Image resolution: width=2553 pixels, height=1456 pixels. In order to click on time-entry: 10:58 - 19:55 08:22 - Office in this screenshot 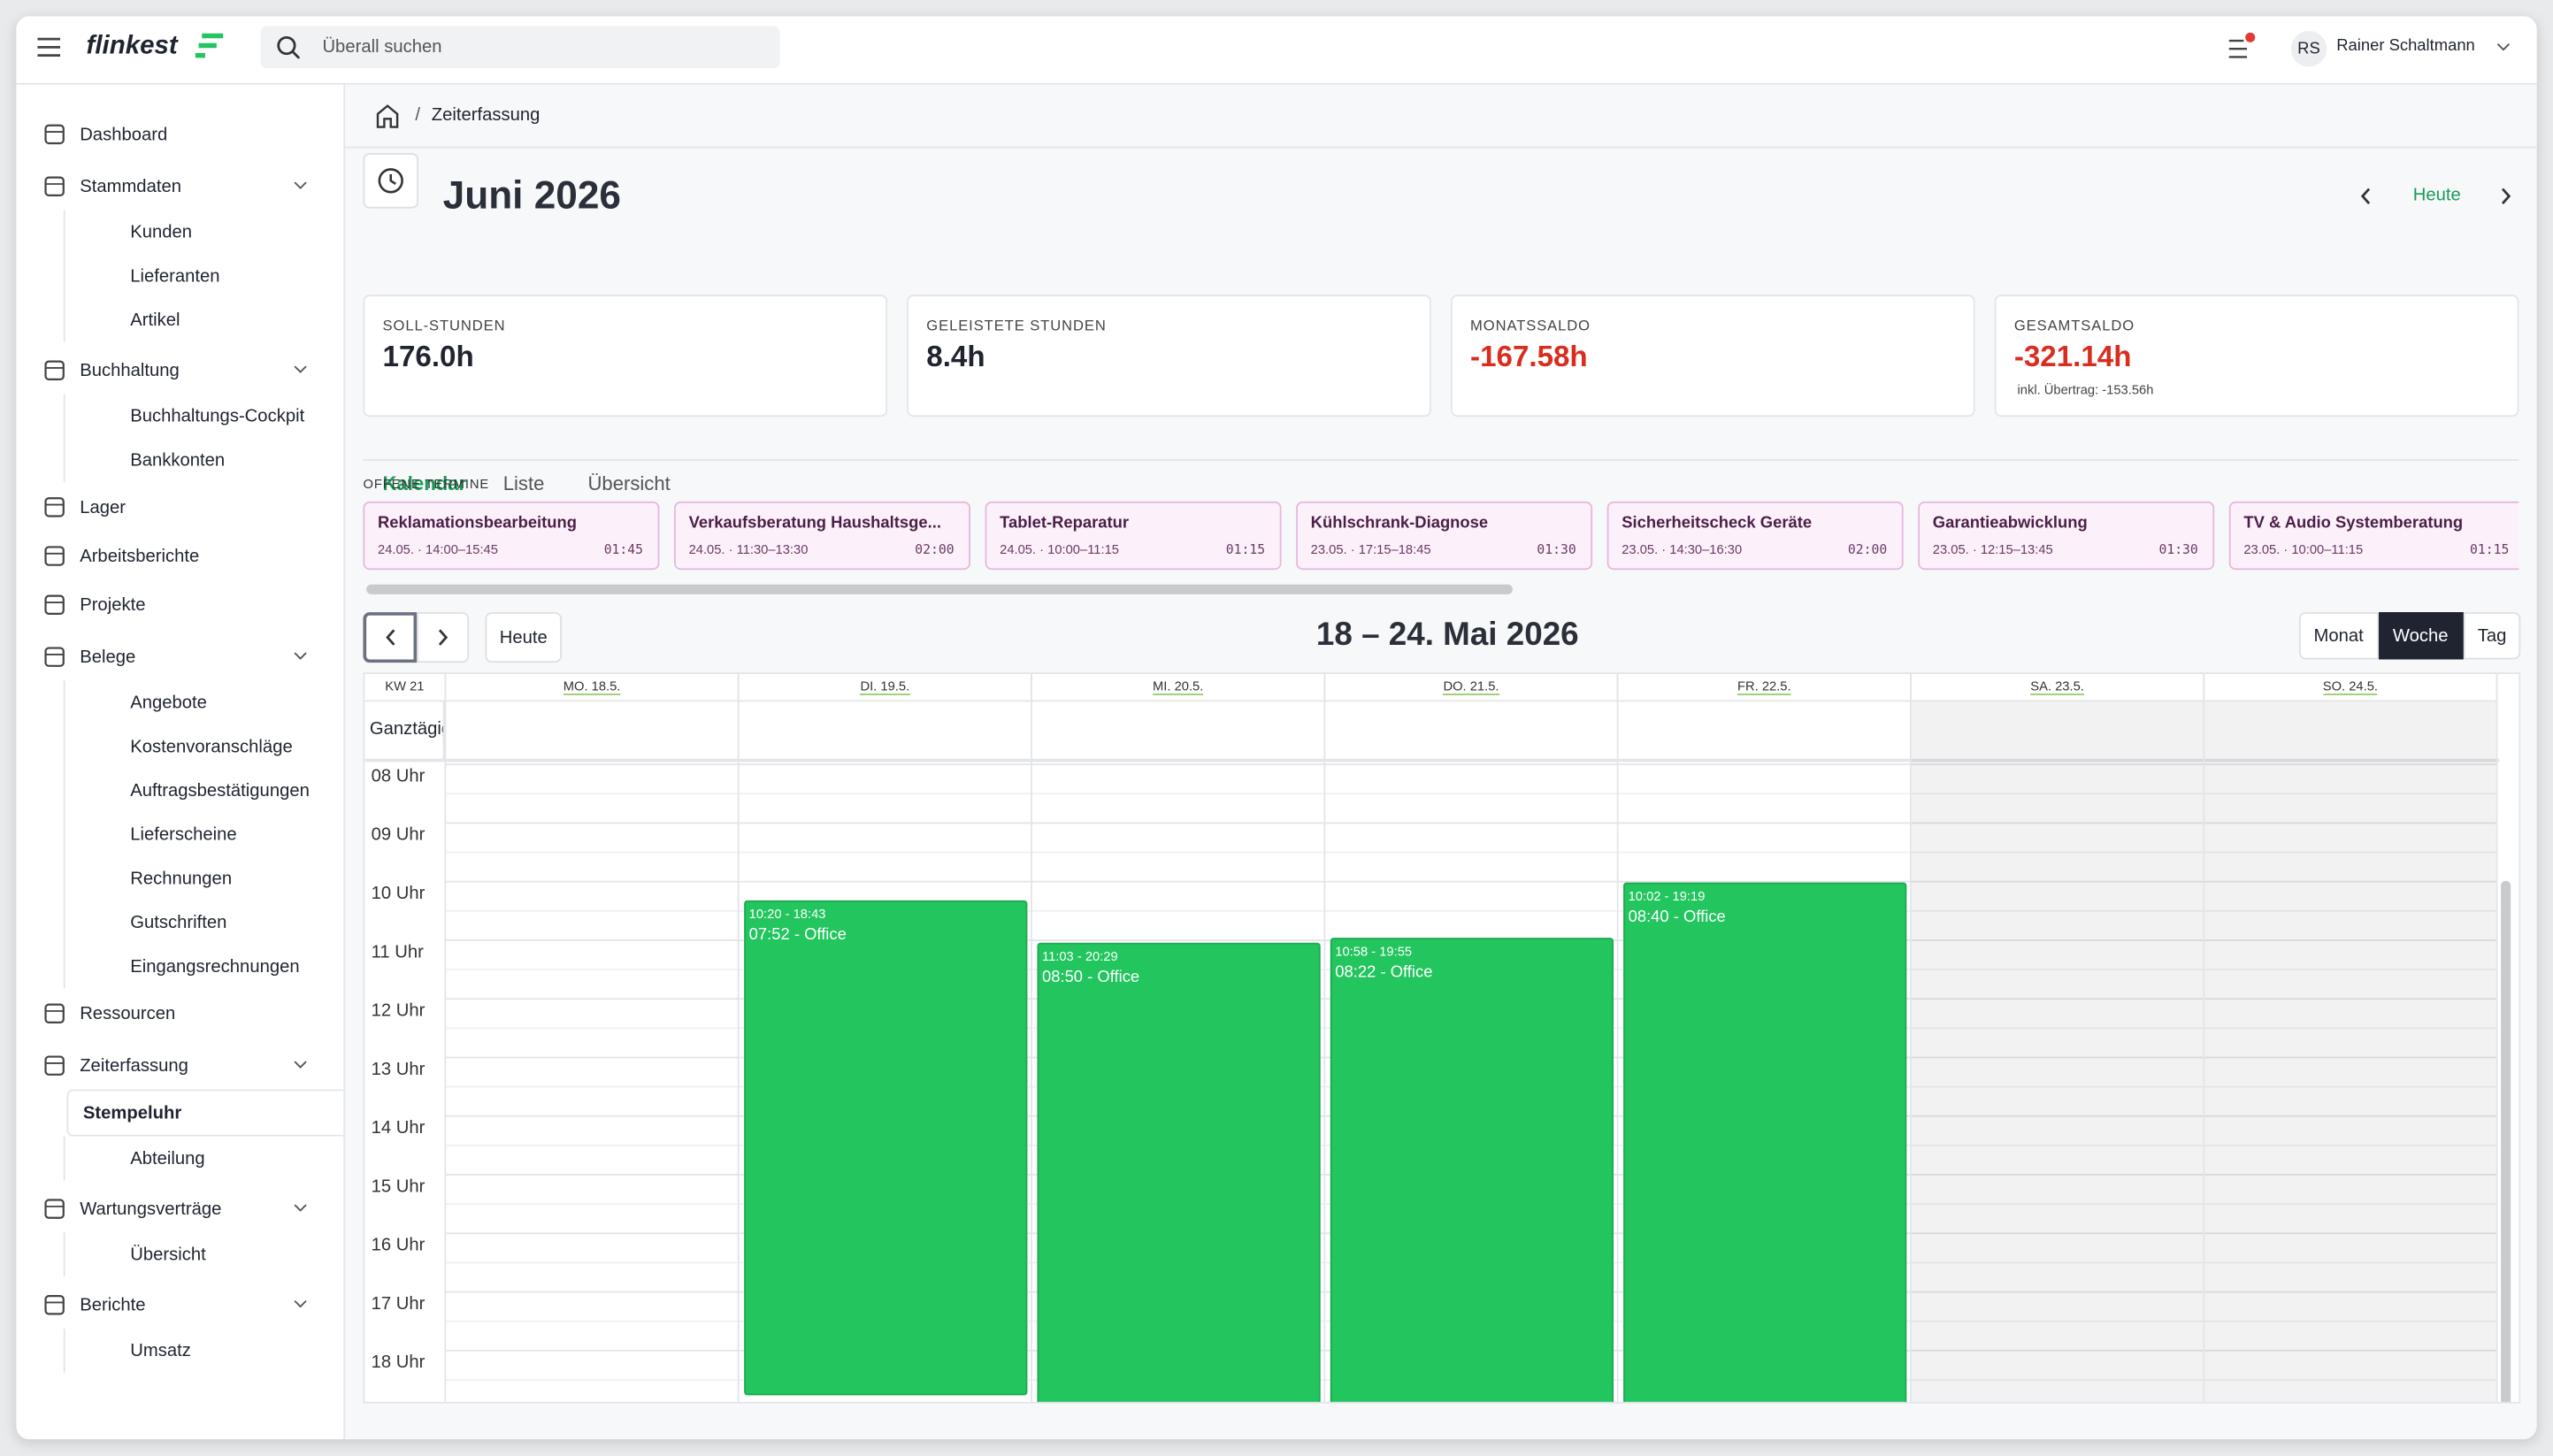, I will do `click(1472, 1169)`.